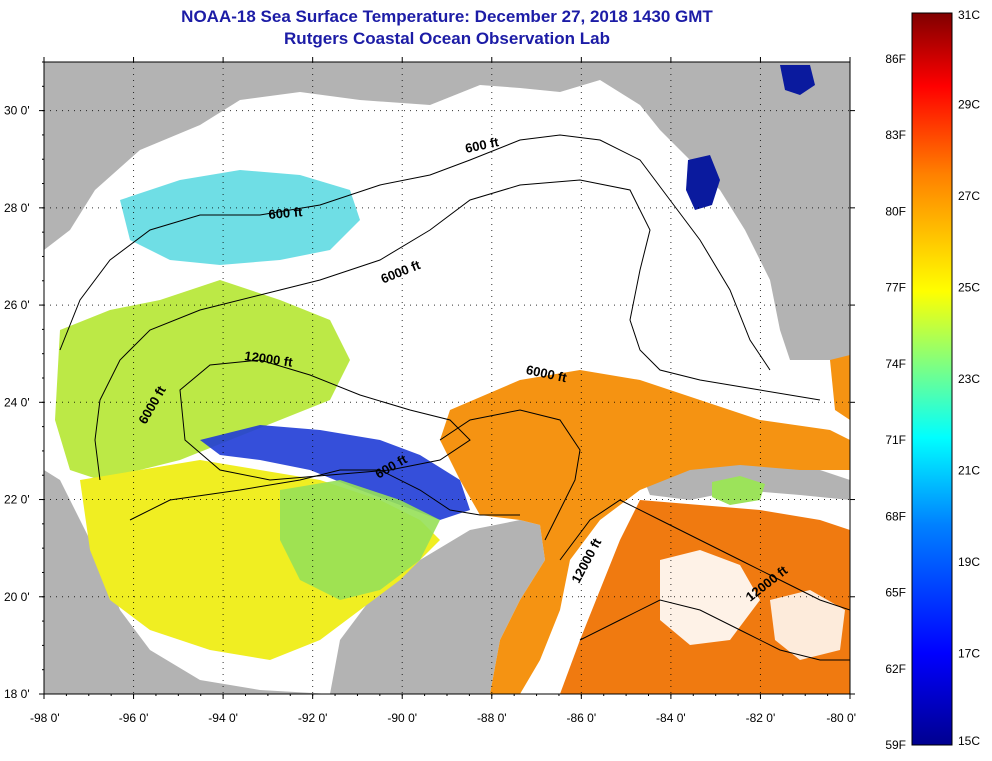 Image resolution: width=992 pixels, height=761 pixels. I want to click on colorbar-fahrenheit-label: 62F, so click(895, 669).